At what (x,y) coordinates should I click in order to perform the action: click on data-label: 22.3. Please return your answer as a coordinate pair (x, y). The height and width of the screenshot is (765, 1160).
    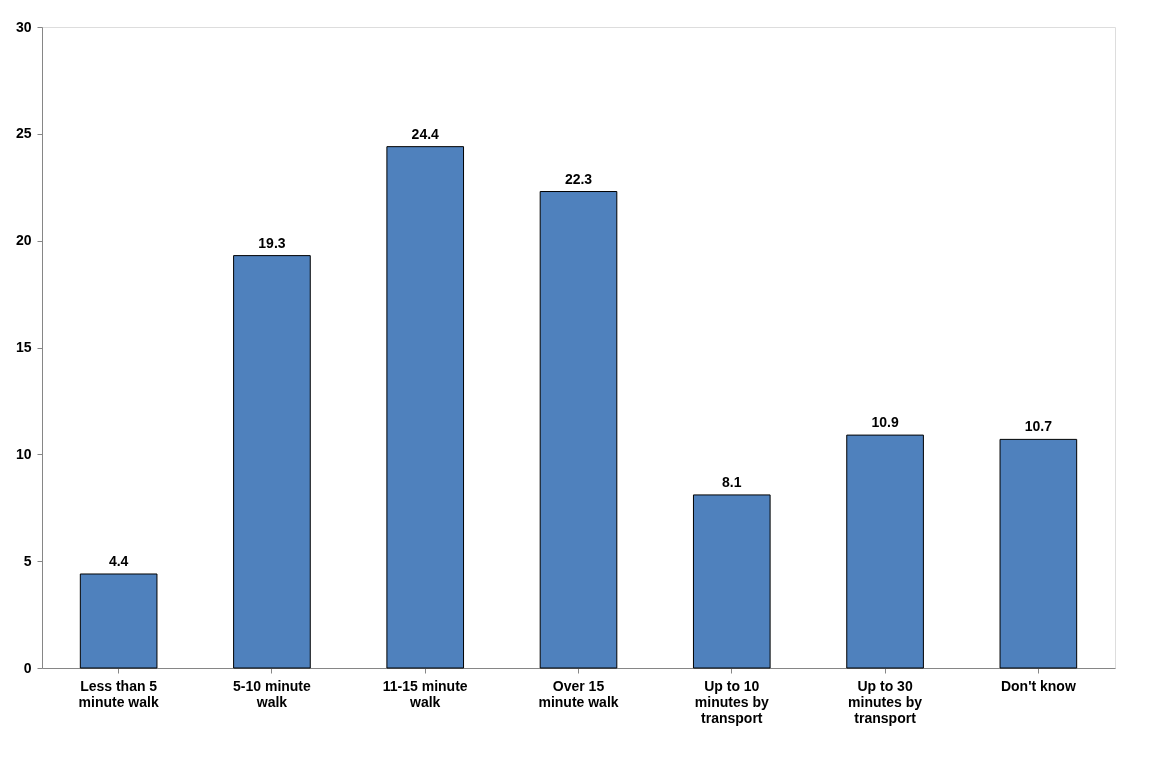
    Looking at the image, I should click on (578, 178).